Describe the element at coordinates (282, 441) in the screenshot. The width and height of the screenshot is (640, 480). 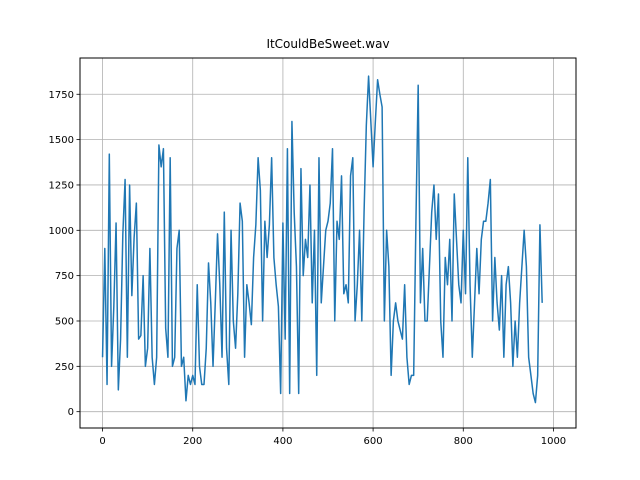
I see `x-tick-label: 400` at that location.